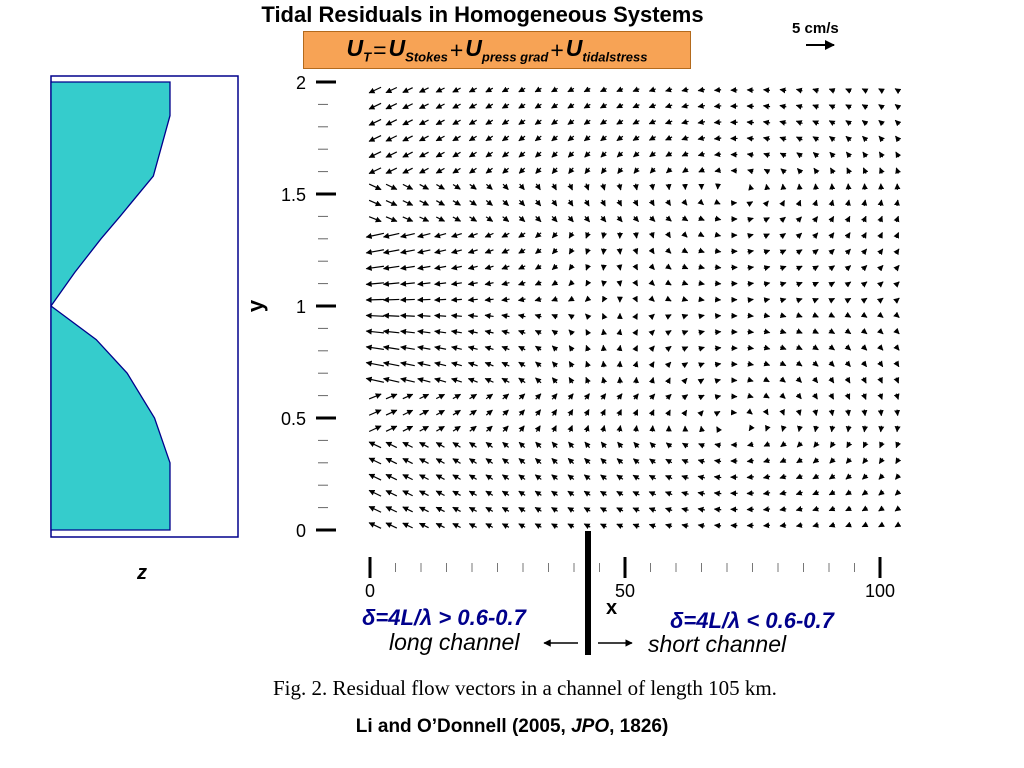 The height and width of the screenshot is (768, 1024). Describe the element at coordinates (301, 83) in the screenshot. I see `y-tick-label: 2` at that location.